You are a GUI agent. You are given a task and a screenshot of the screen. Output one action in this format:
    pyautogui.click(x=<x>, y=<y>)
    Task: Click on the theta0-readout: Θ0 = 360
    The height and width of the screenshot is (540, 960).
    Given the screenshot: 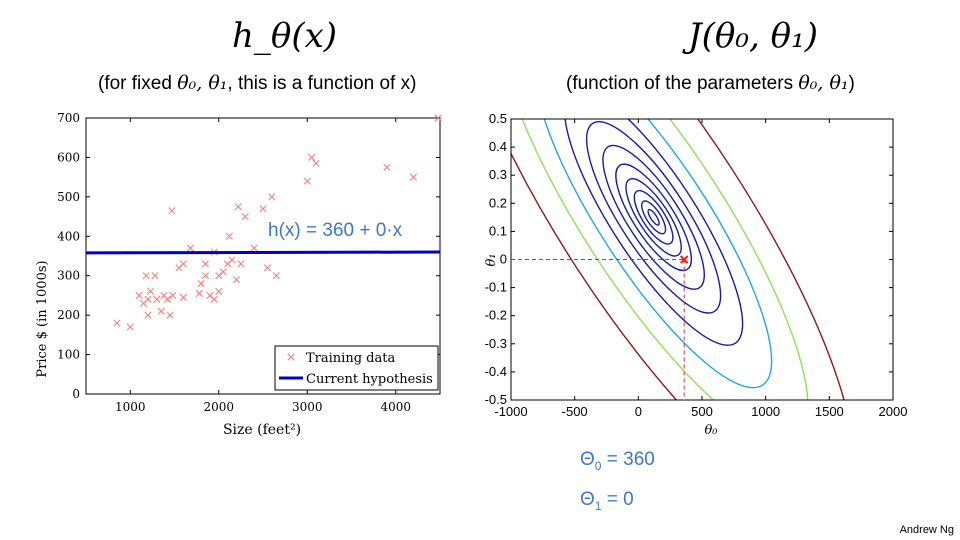 What is the action you would take?
    pyautogui.click(x=617, y=461)
    